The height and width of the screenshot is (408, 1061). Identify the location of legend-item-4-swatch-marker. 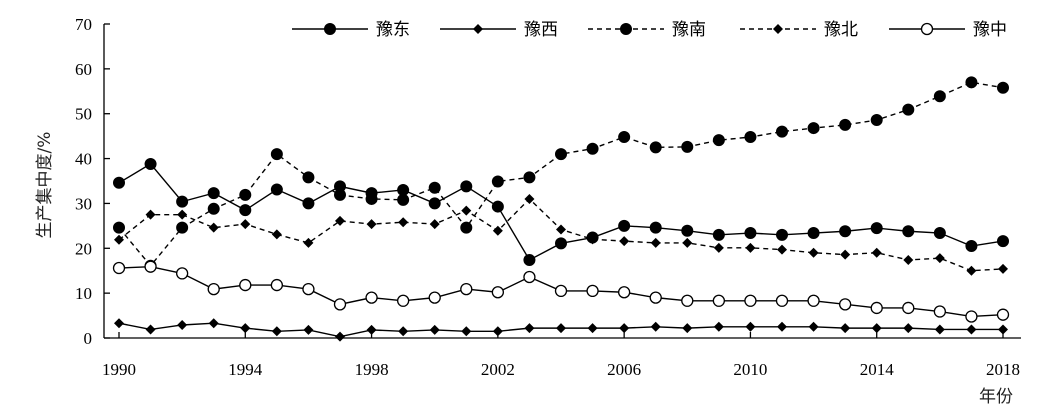
(778, 29).